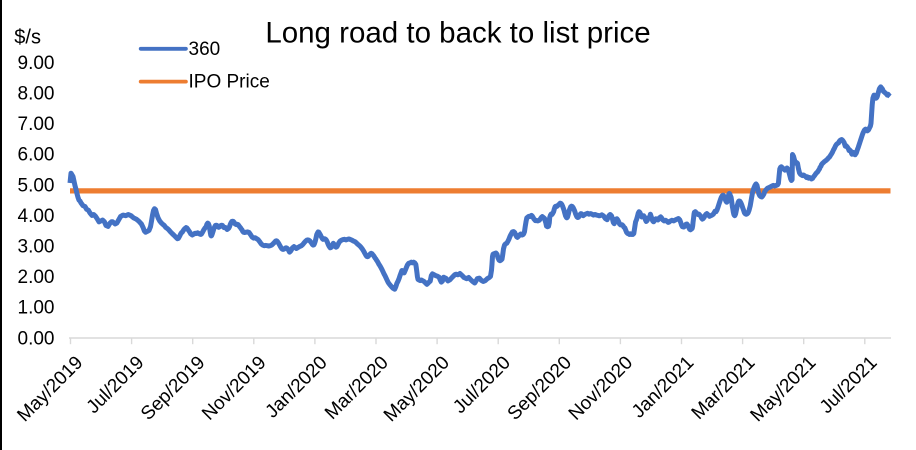 This screenshot has height=450, width=916. What do you see at coordinates (205, 49) in the screenshot?
I see `svg-text: 360` at bounding box center [205, 49].